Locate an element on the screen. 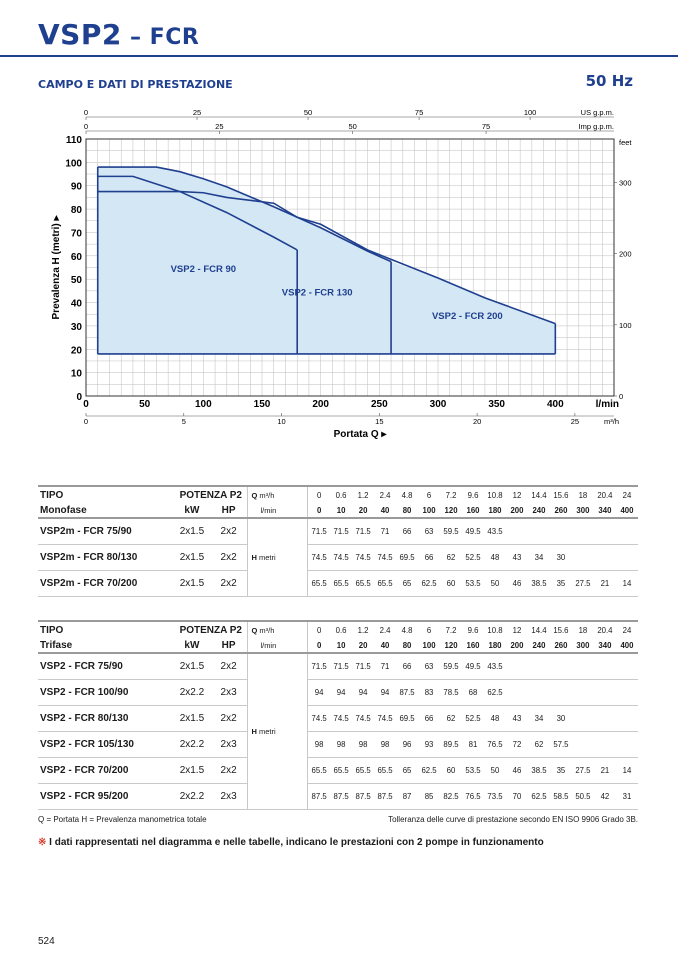  head-value: 53.5 is located at coordinates (473, 770).